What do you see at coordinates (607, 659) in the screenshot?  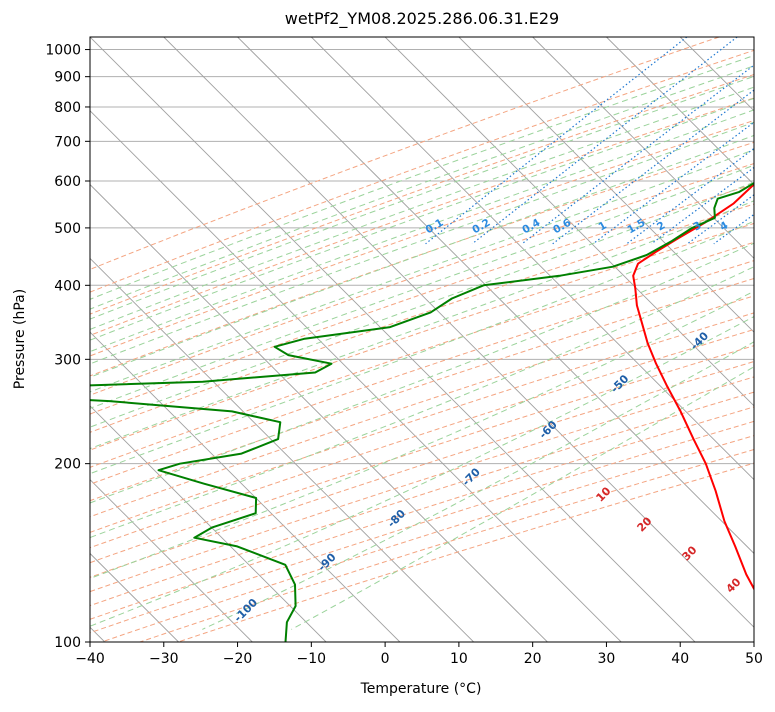 I see `x-tick-label: 30` at bounding box center [607, 659].